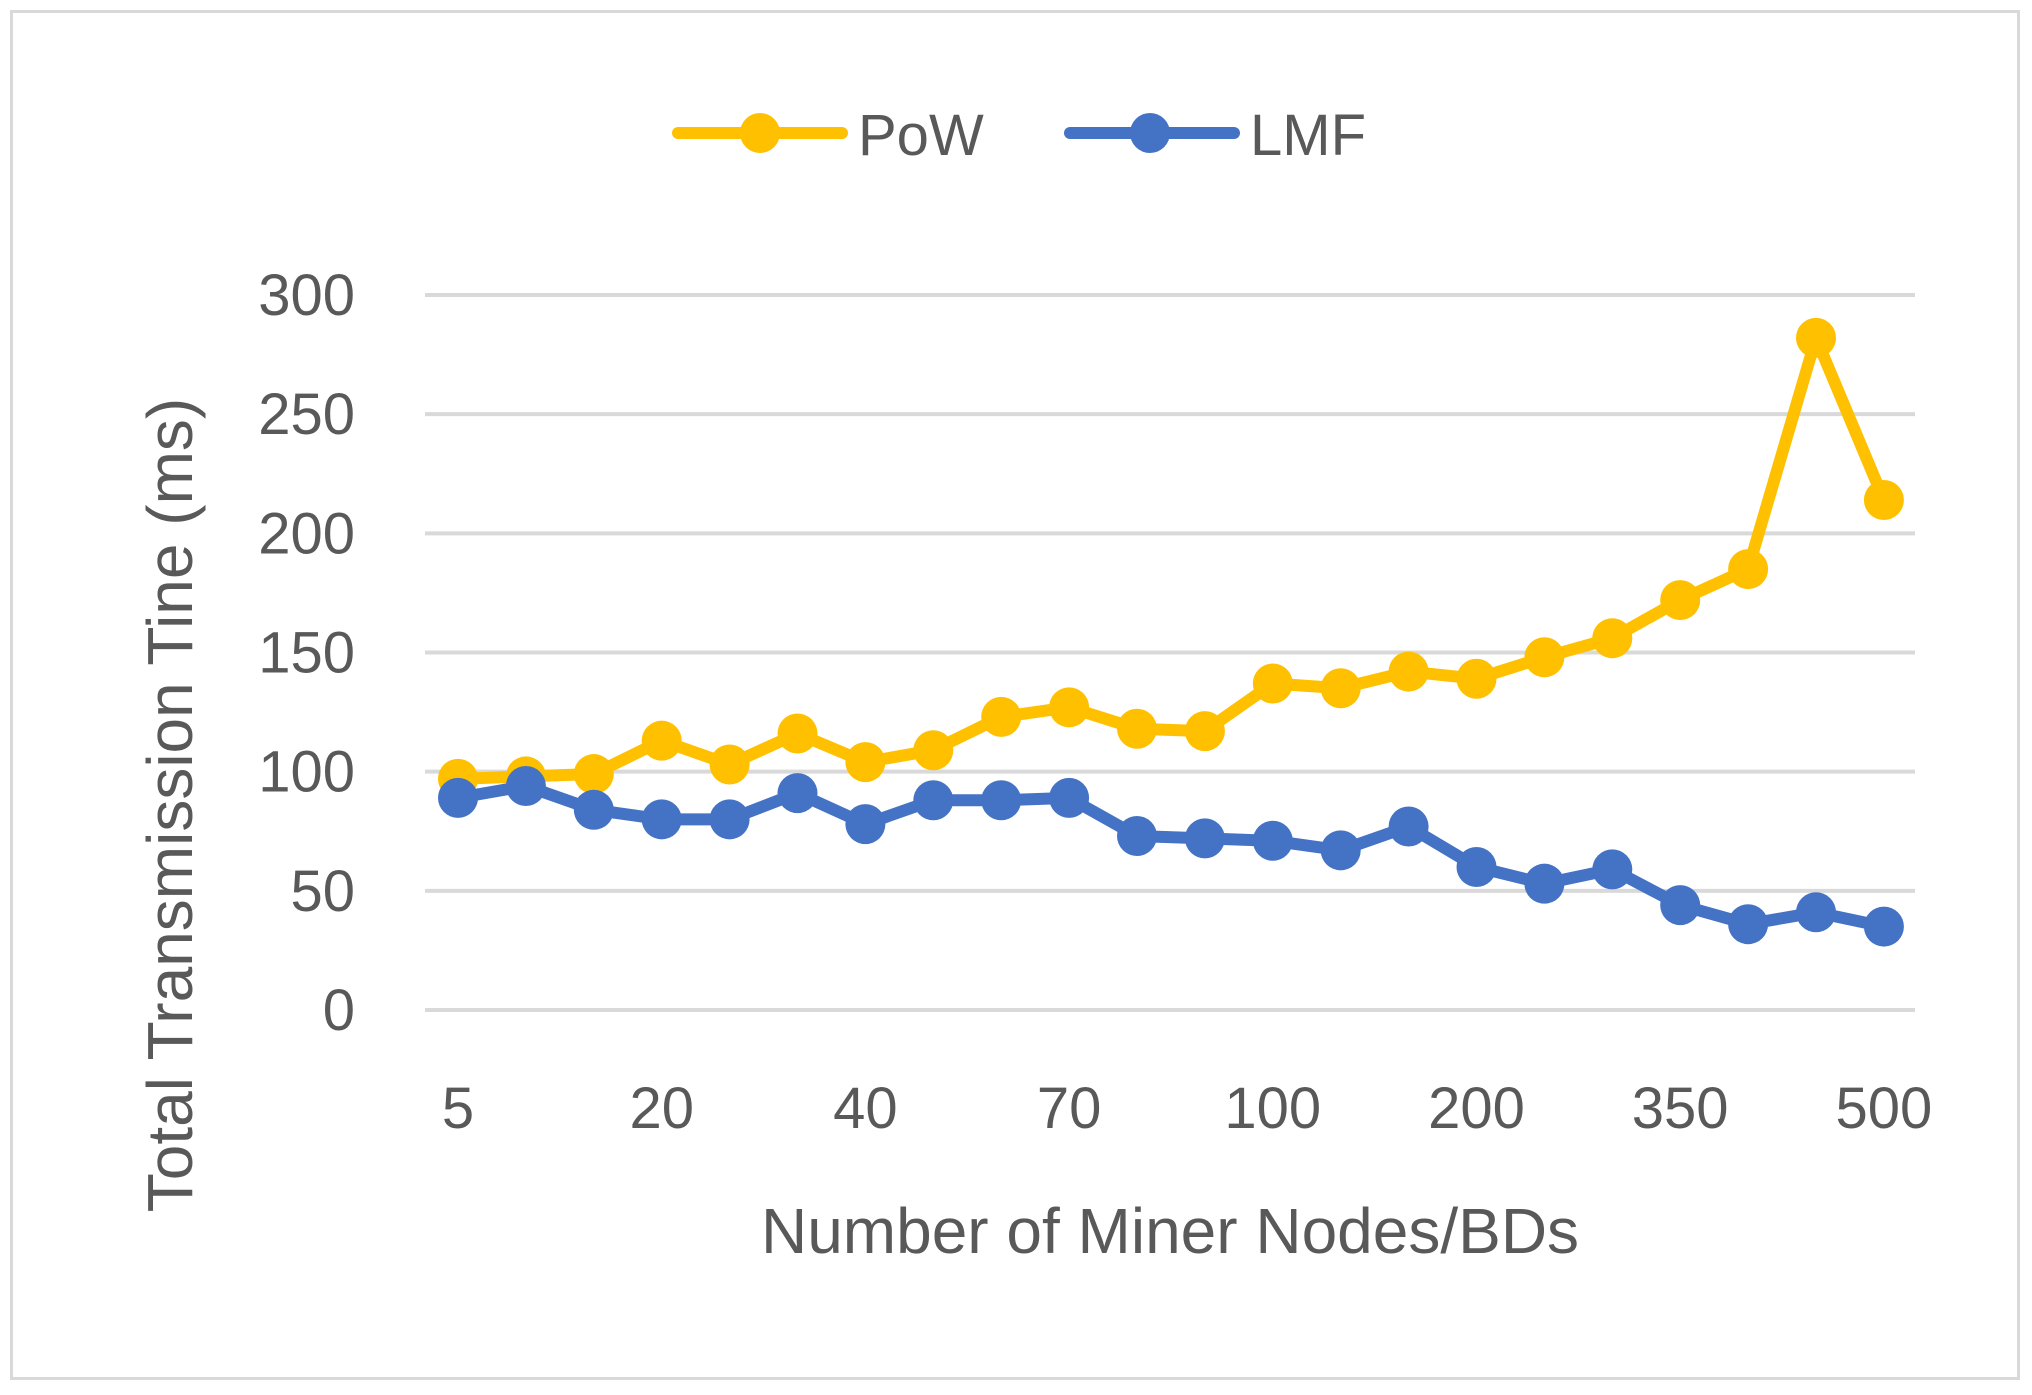 The height and width of the screenshot is (1395, 2032). Describe the element at coordinates (306, 414) in the screenshot. I see `y-tick-label: 250` at that location.